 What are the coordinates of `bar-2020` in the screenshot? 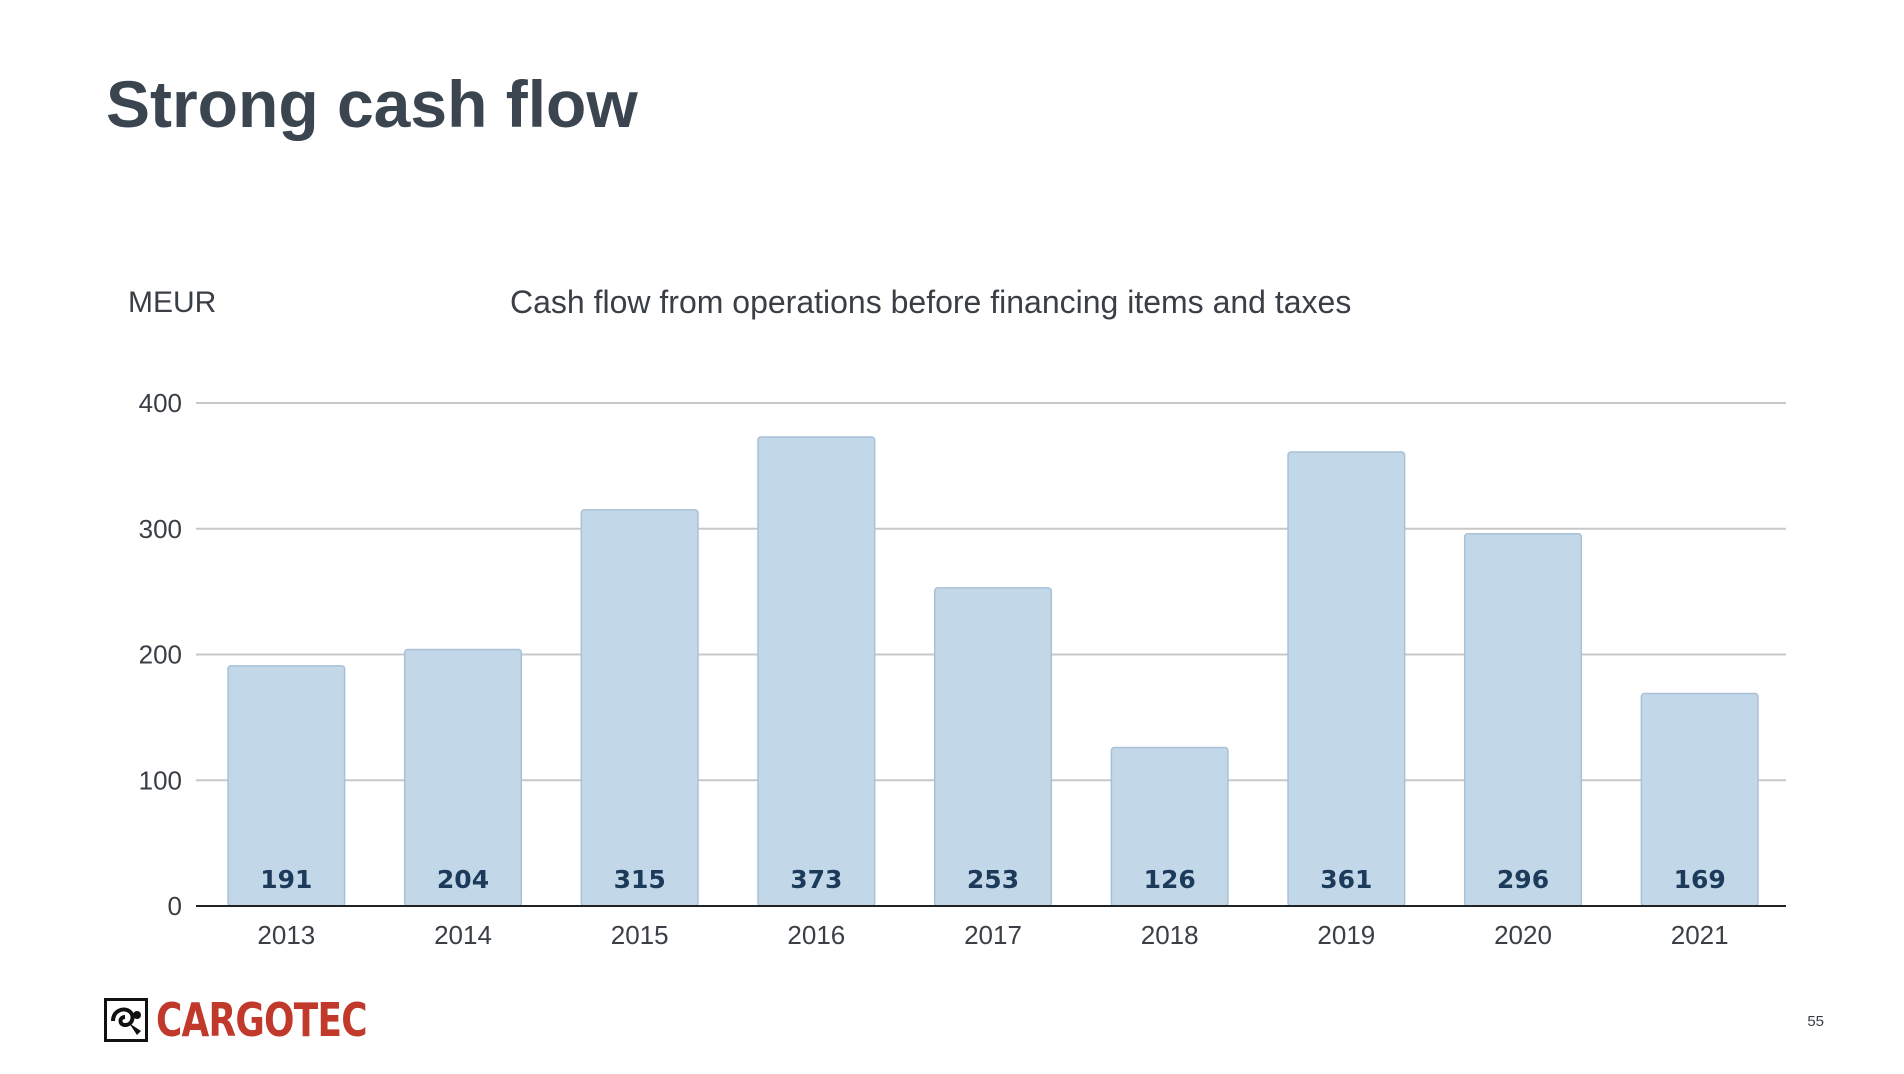 It's located at (1523, 720).